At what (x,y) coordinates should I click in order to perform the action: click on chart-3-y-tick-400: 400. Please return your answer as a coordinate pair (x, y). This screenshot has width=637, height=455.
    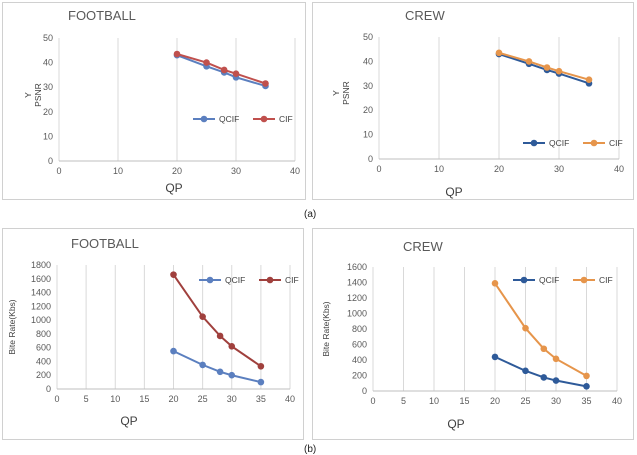
    Looking at the image, I should click on (359, 360).